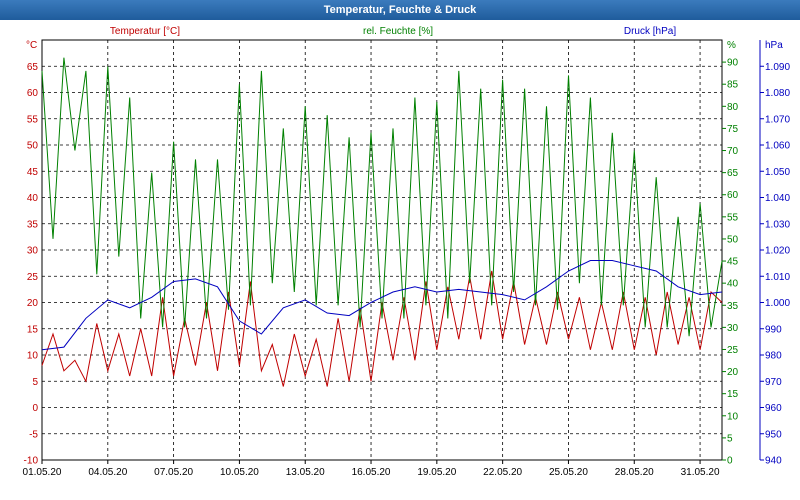  I want to click on pressure-tick-label: 990, so click(773, 329).